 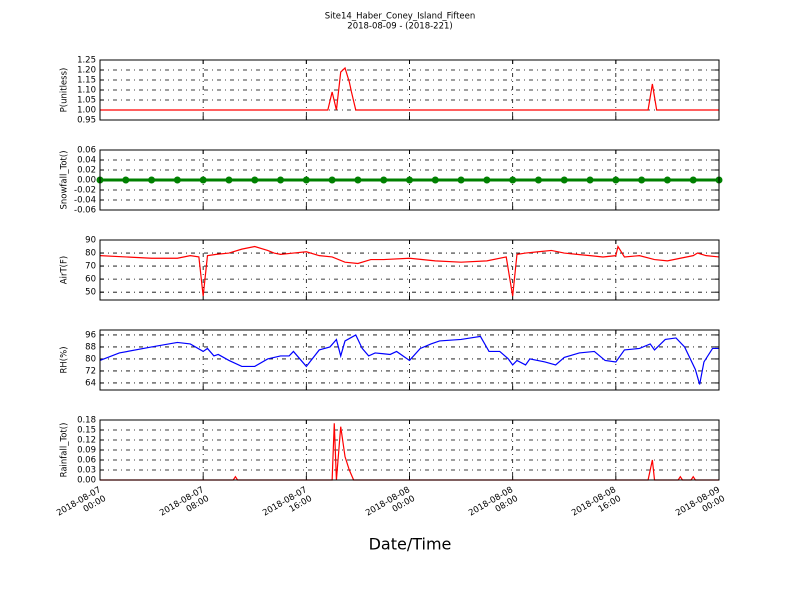 What do you see at coordinates (65, 270) in the screenshot?
I see `y-axis-label: AirT(F)` at bounding box center [65, 270].